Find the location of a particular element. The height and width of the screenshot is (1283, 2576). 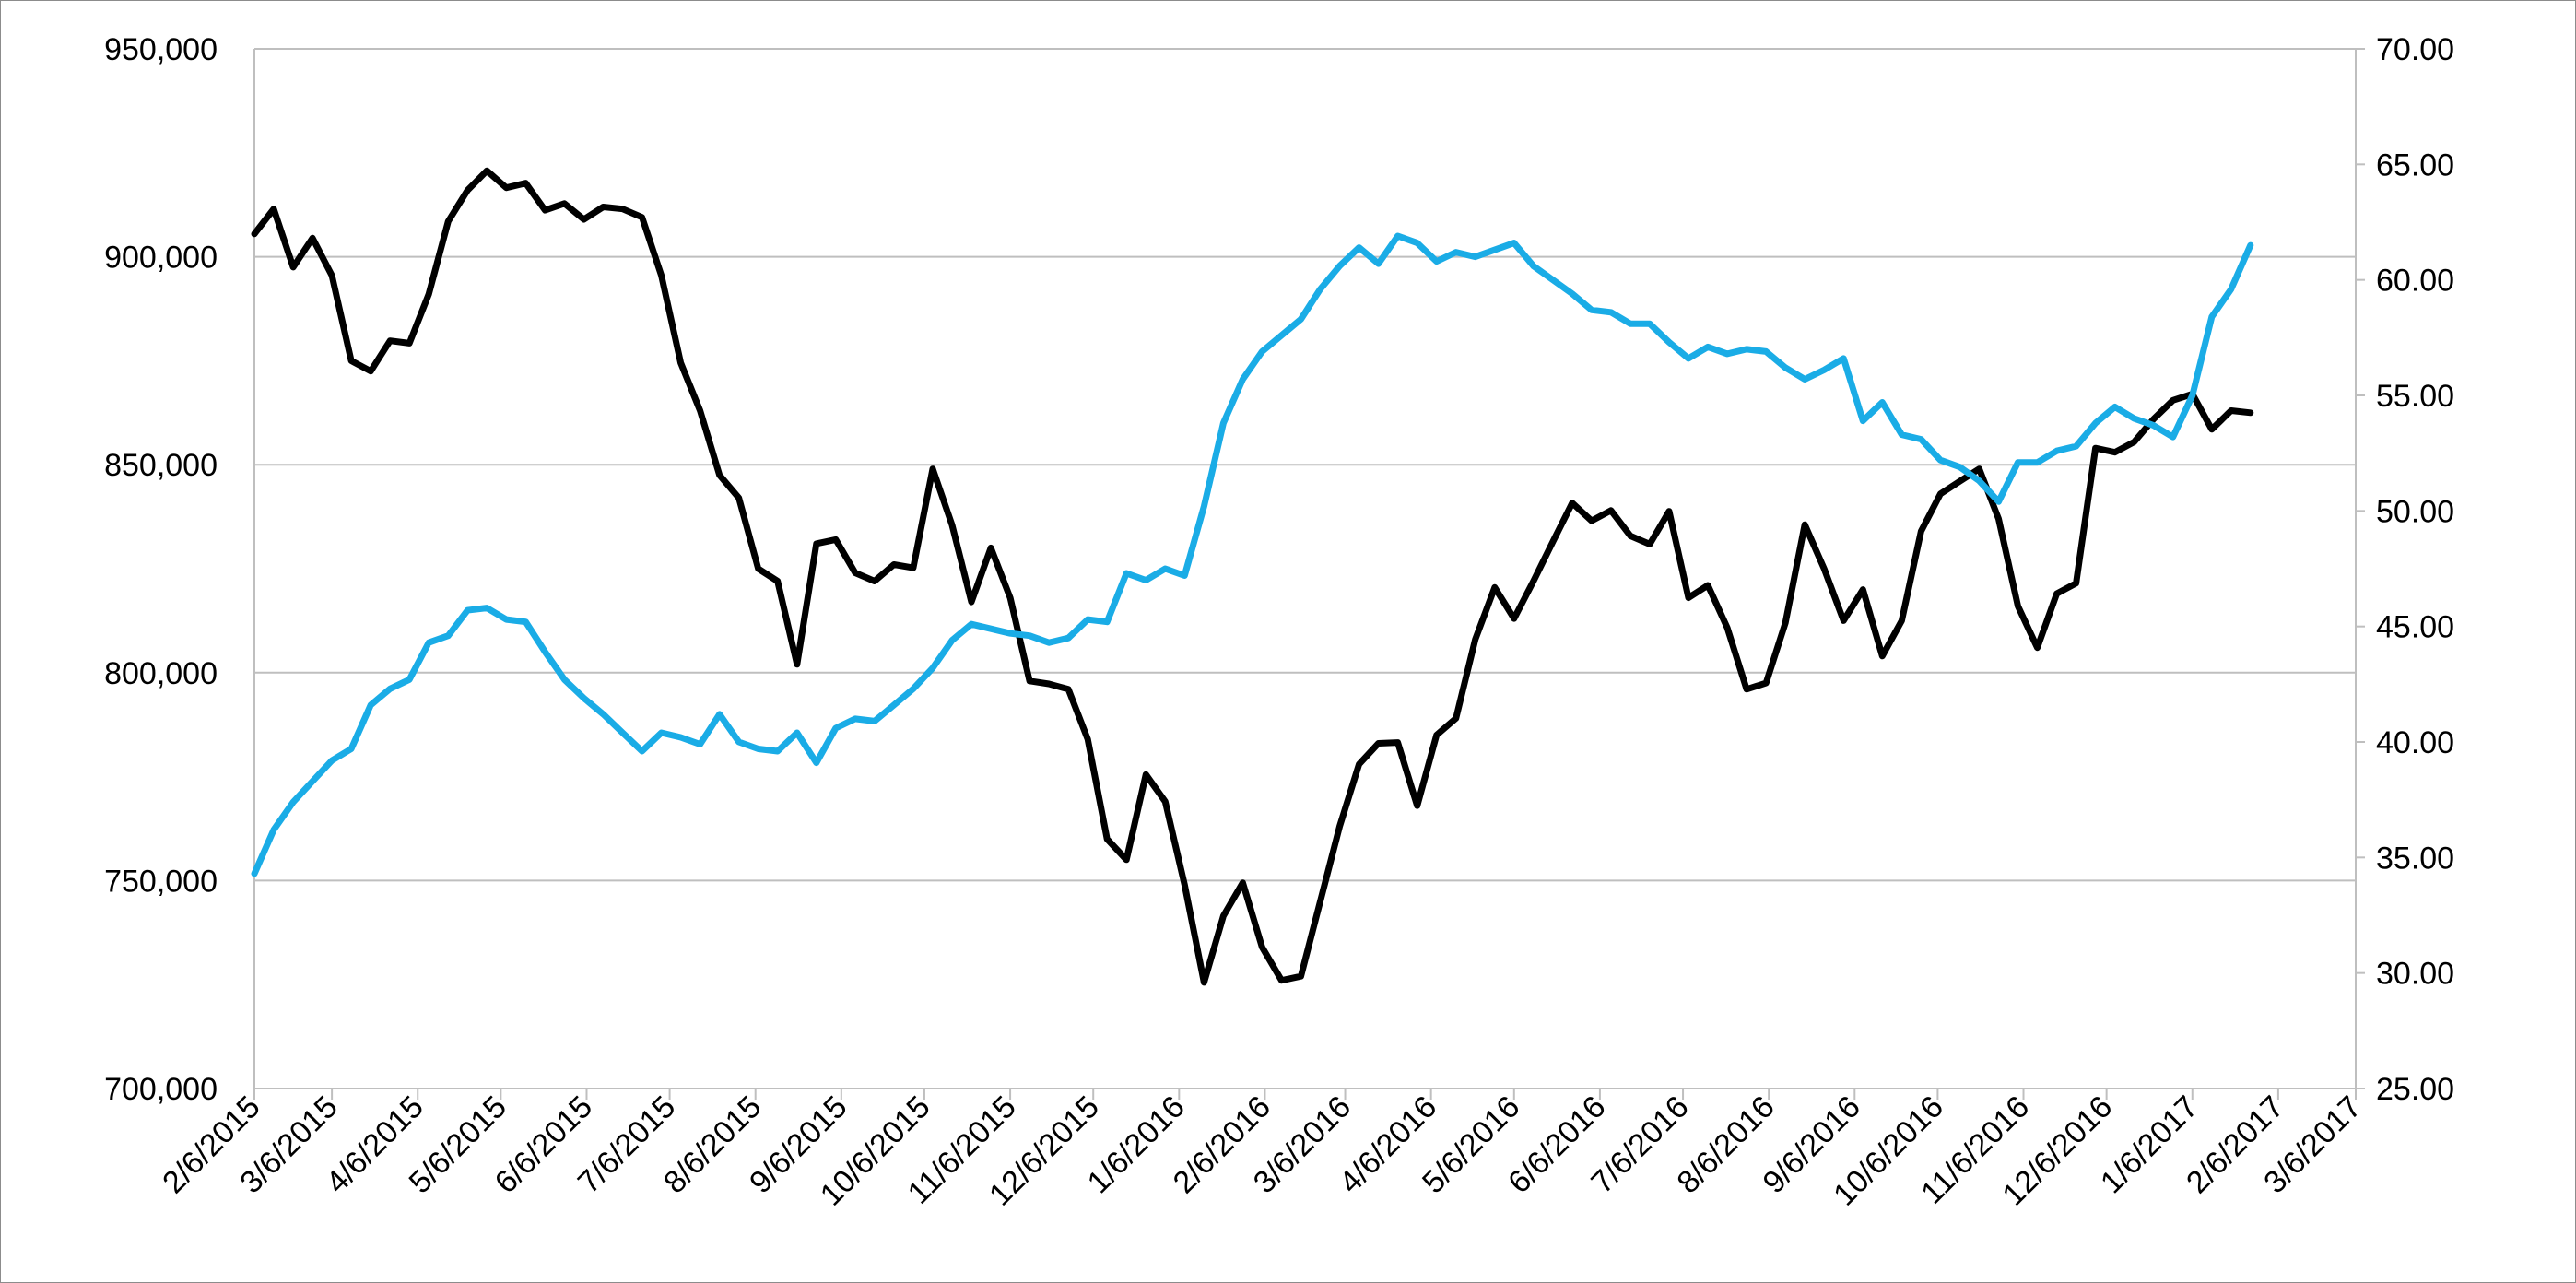

right-tick-label: 40.00 is located at coordinates (2415, 742).